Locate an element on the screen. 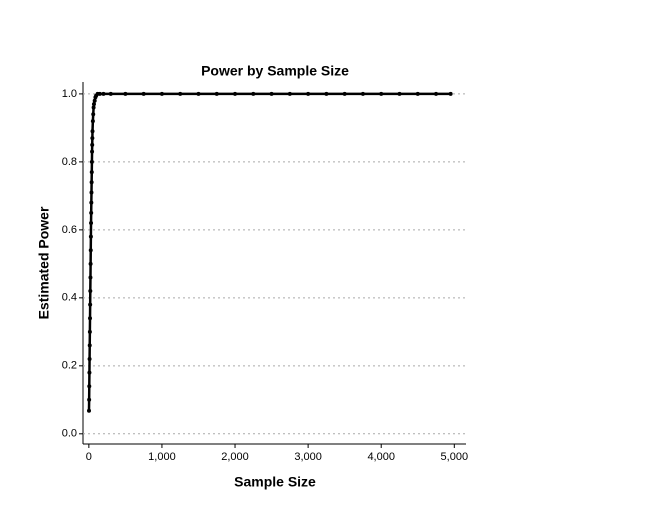 Image resolution: width=647 pixels, height=525 pixels. x-tick-label: 1,000 is located at coordinates (162, 457).